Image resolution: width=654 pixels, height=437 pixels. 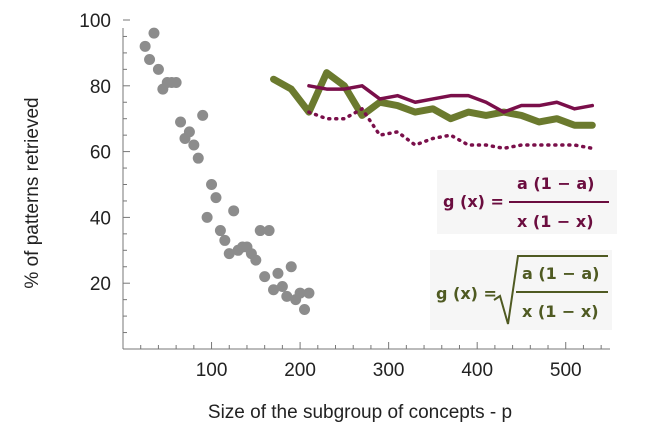 I want to click on x-tick-label: 200, so click(x=300, y=370).